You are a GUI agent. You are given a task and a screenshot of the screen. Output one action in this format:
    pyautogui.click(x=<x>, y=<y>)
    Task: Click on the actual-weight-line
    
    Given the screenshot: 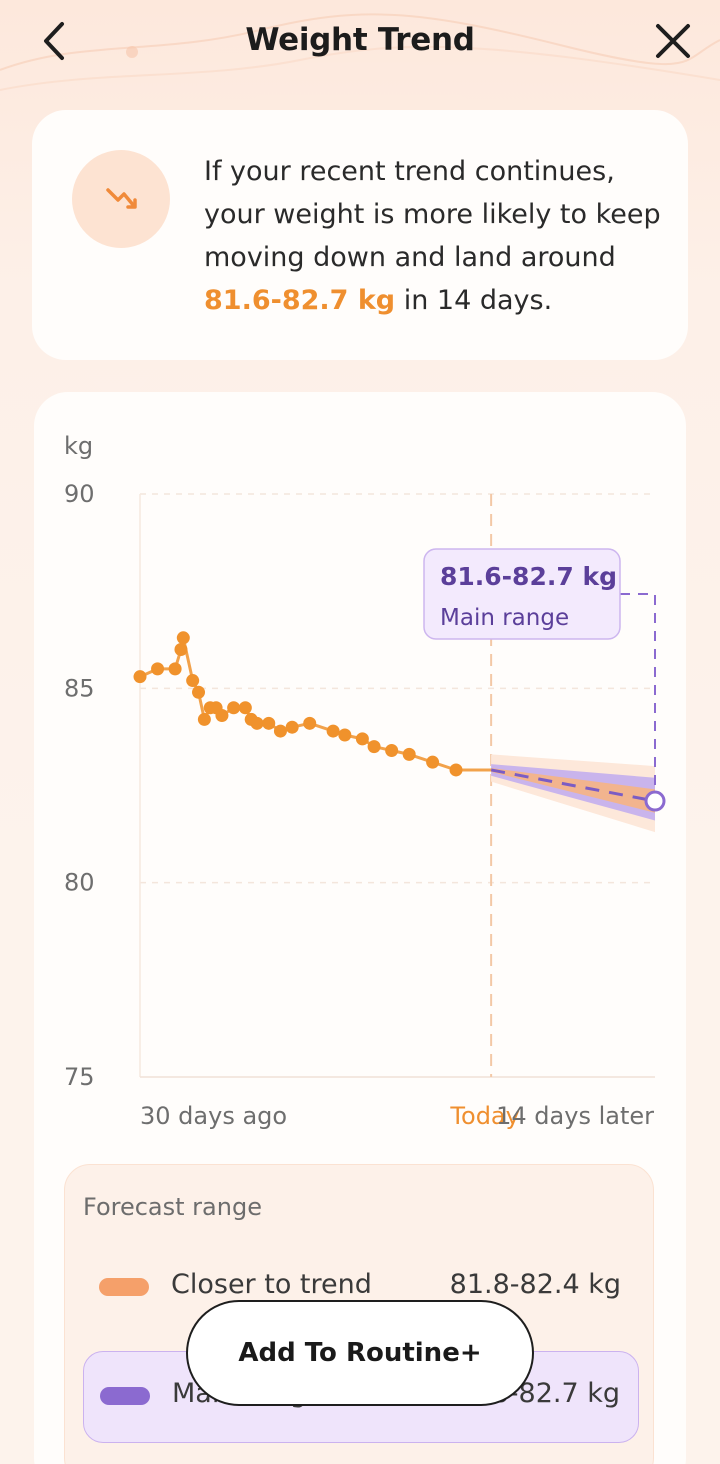 What is the action you would take?
    pyautogui.click(x=315, y=704)
    